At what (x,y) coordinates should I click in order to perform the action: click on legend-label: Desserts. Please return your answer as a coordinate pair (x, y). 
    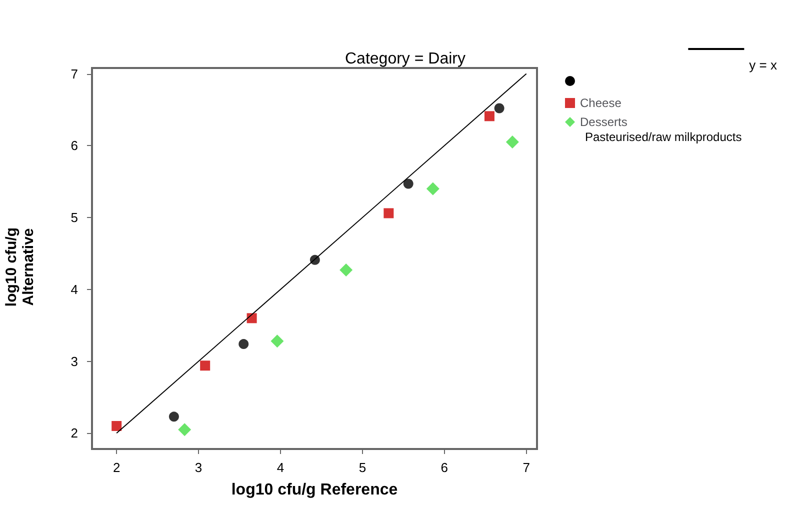
    Looking at the image, I should click on (604, 122).